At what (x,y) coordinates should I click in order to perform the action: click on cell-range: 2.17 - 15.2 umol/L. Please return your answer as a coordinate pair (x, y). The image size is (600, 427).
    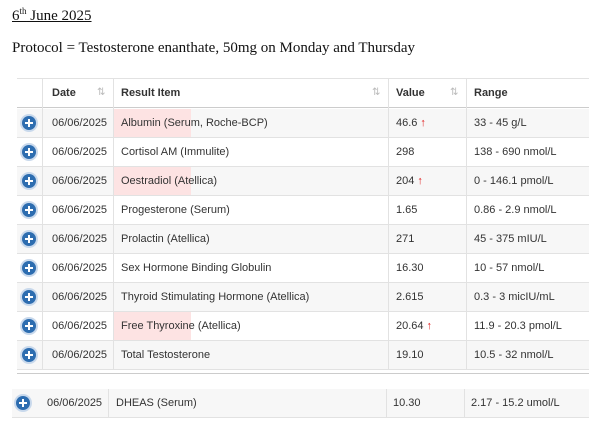
    Looking at the image, I should click on (515, 403).